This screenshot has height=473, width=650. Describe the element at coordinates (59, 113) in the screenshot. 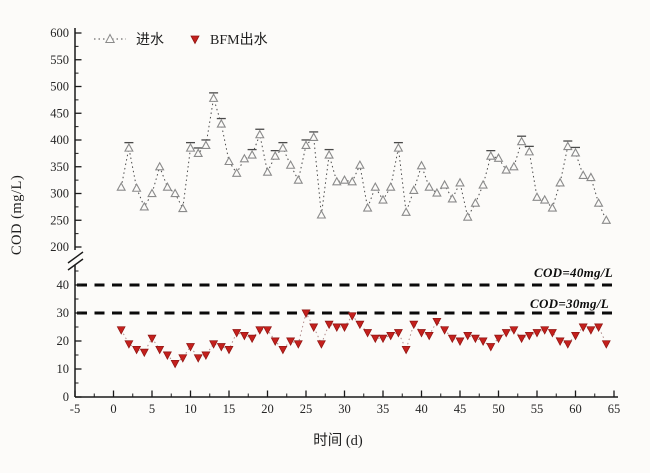

I see `y-tick-label: 450` at that location.